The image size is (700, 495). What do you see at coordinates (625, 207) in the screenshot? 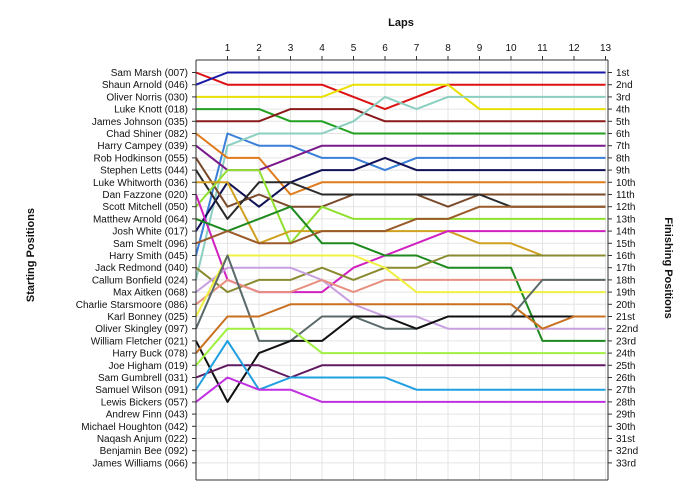
I see `finishing-position-label: 12th` at bounding box center [625, 207].